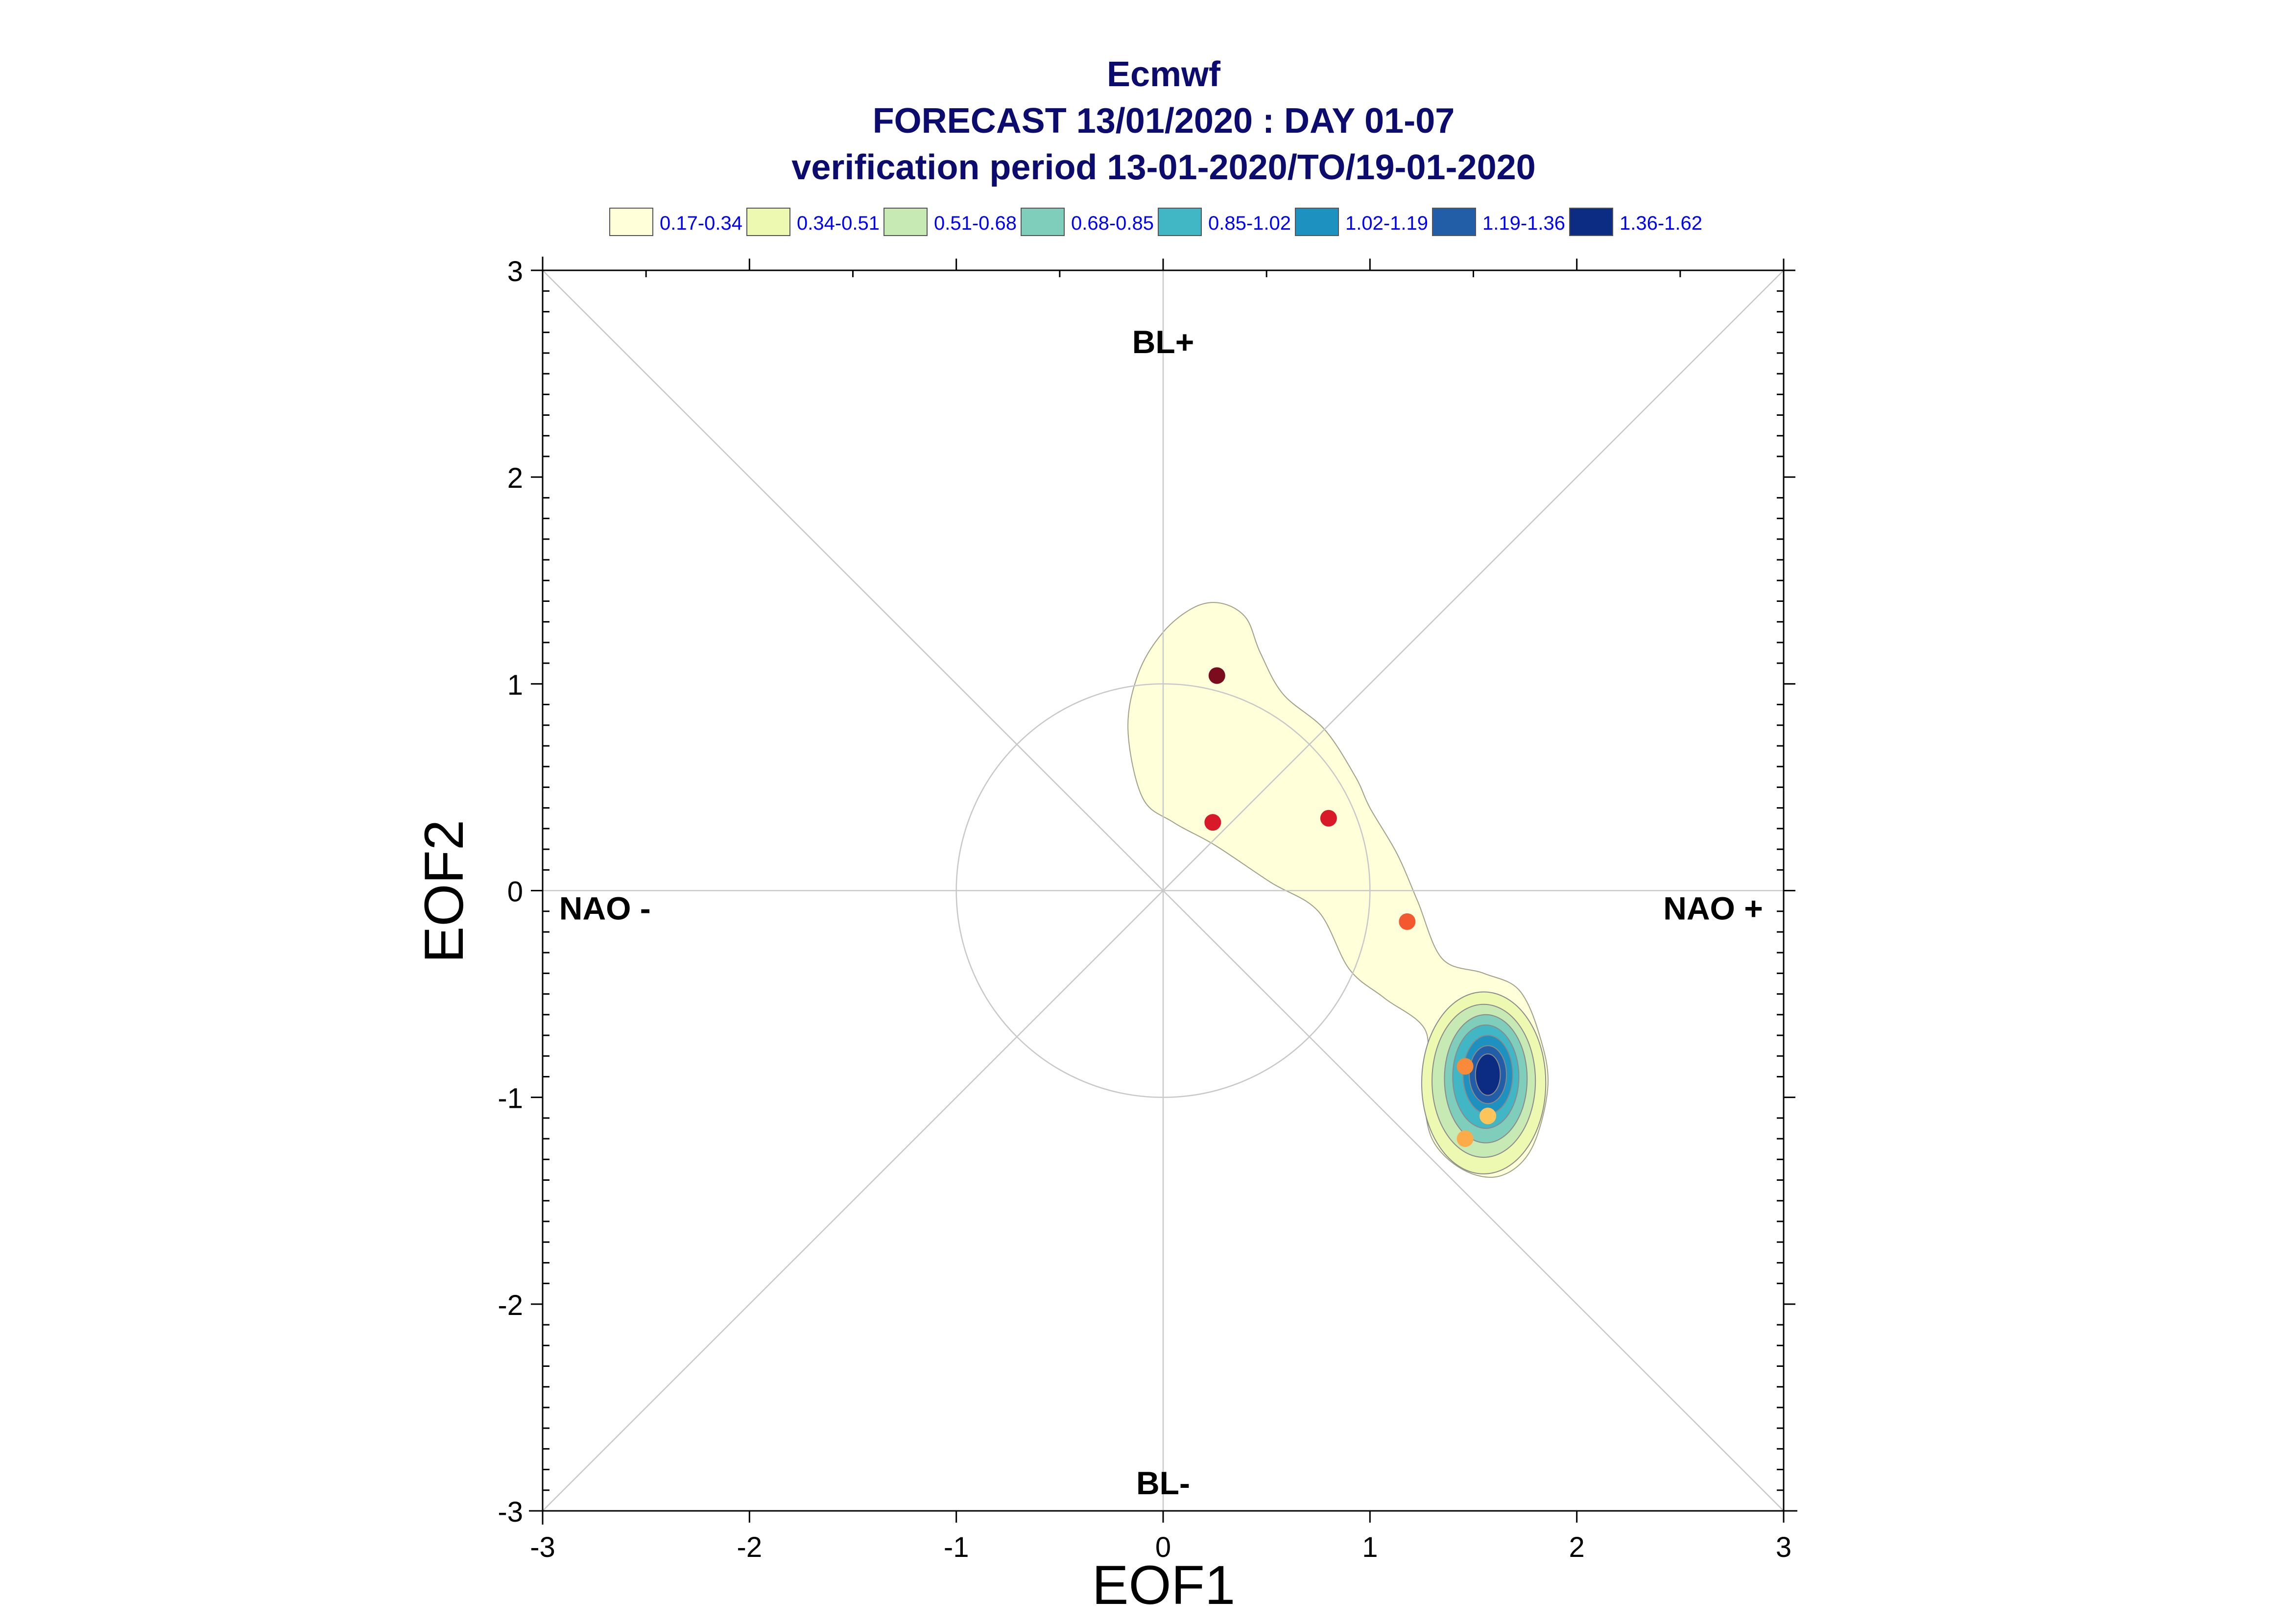  What do you see at coordinates (542, 1547) in the screenshot?
I see `x-tick-label: -3` at bounding box center [542, 1547].